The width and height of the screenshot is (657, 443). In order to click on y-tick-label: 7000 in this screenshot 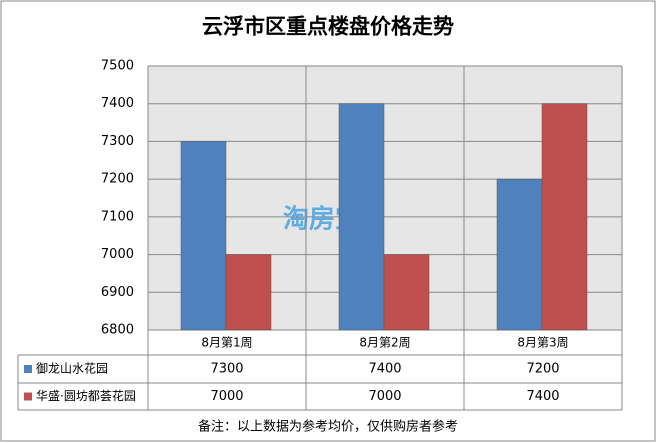, I will do `click(117, 254)`.